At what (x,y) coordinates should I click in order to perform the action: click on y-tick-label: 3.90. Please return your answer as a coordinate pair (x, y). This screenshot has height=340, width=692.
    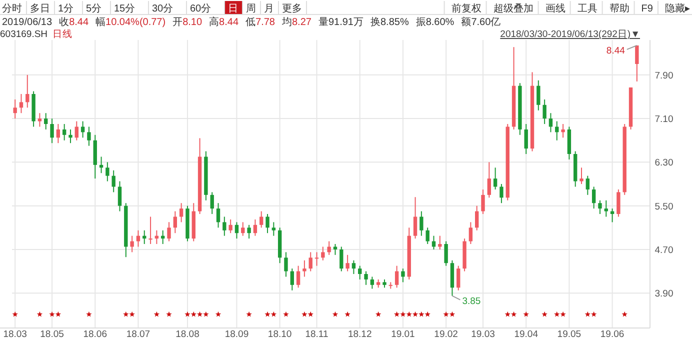
    Looking at the image, I should click on (664, 294).